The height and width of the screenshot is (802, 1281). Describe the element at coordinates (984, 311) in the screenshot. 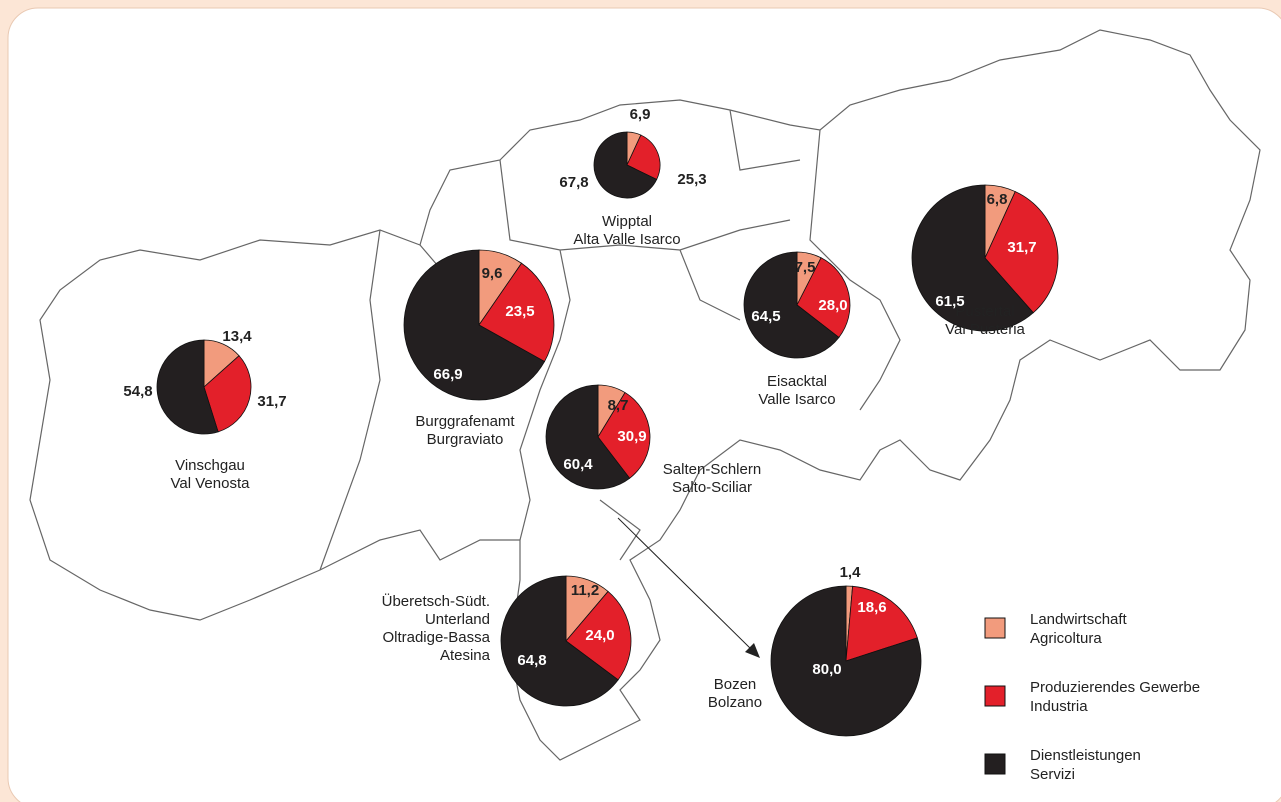

I see `region-name: Pustertal` at that location.